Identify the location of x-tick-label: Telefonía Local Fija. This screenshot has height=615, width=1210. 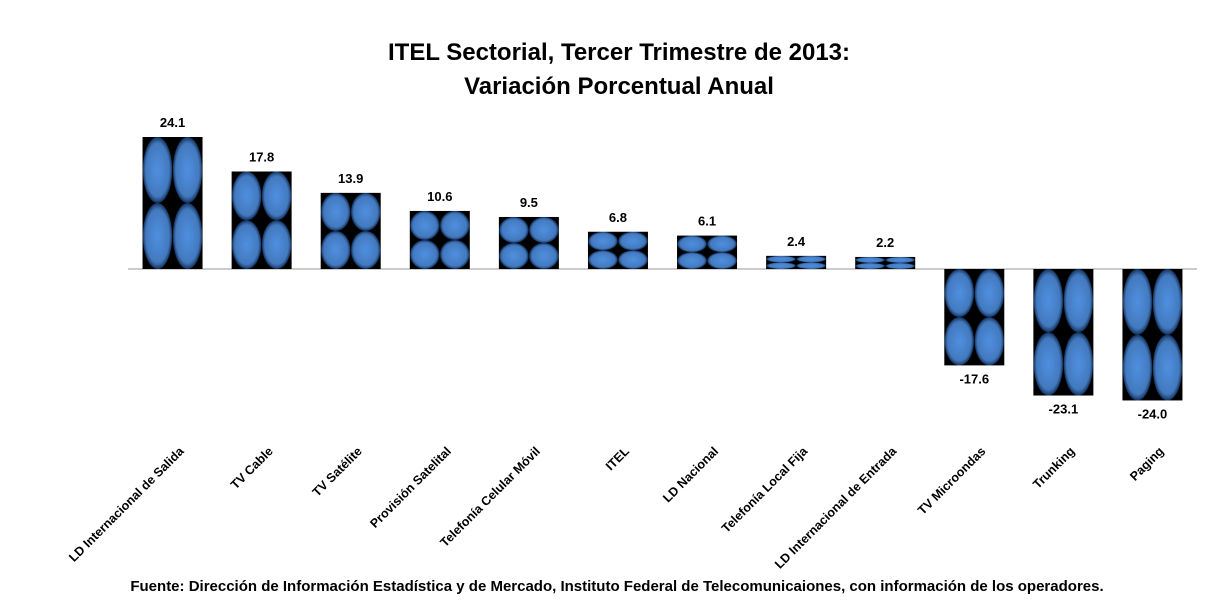
(765, 489).